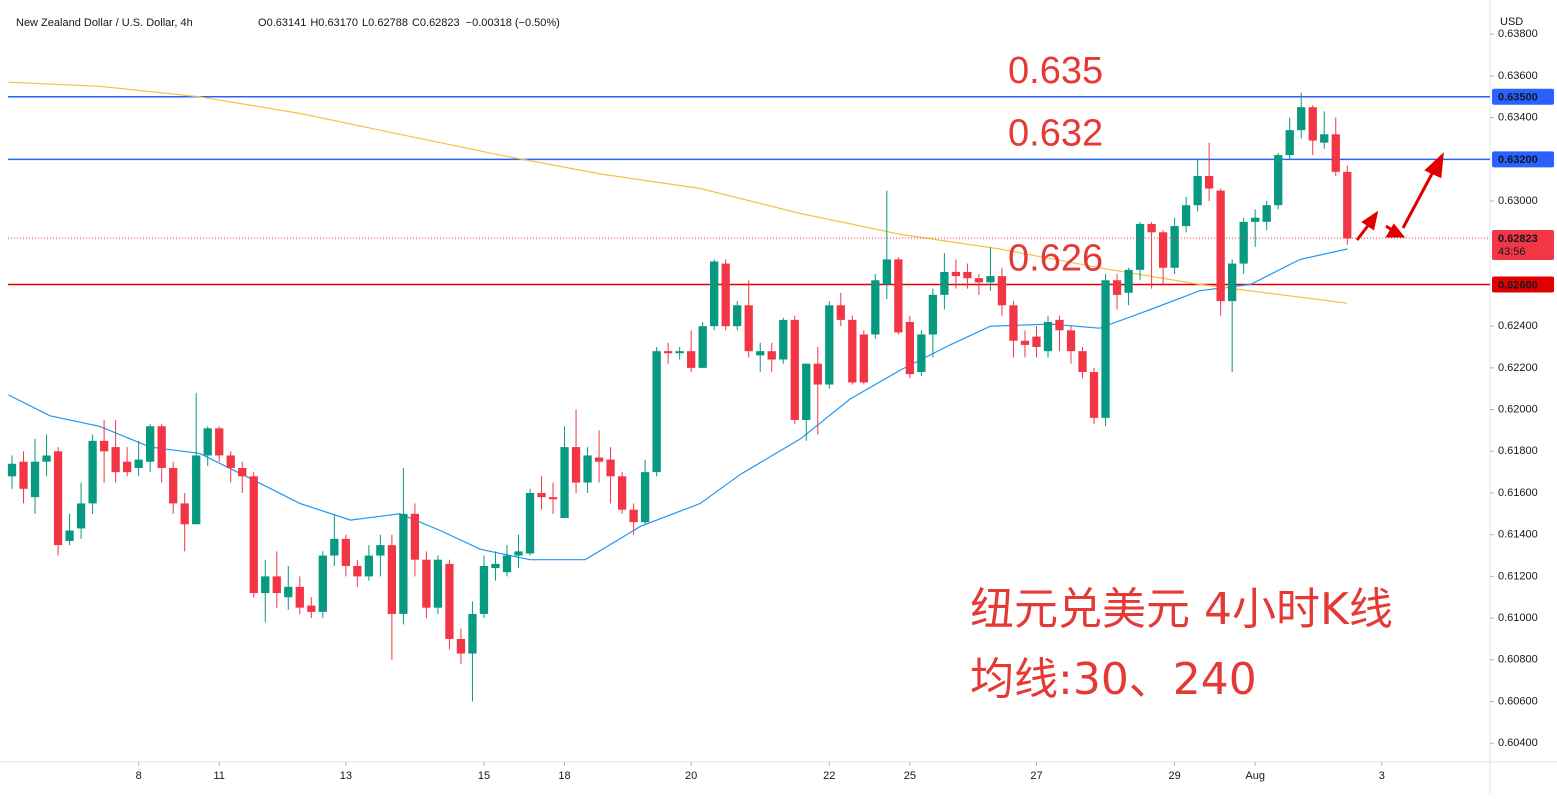  I want to click on arrows, so click(1399, 196).